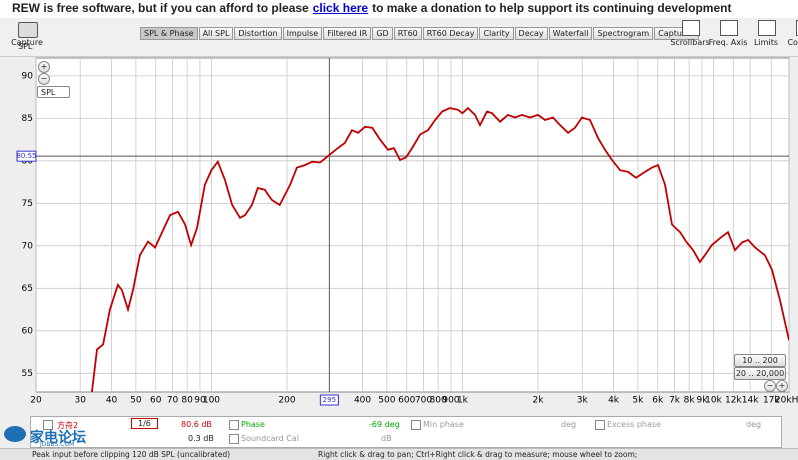  I want to click on tab: Filtered IR, so click(347, 33).